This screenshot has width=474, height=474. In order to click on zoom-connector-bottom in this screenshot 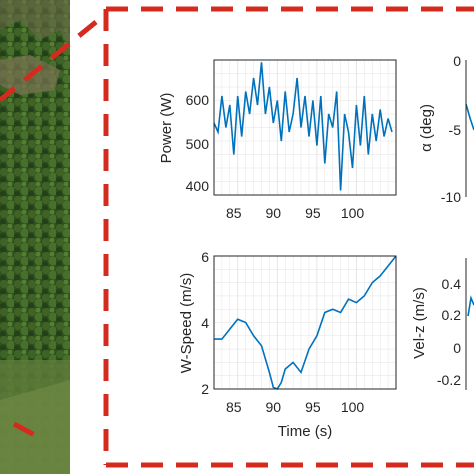, I will do `click(29, 432)`.